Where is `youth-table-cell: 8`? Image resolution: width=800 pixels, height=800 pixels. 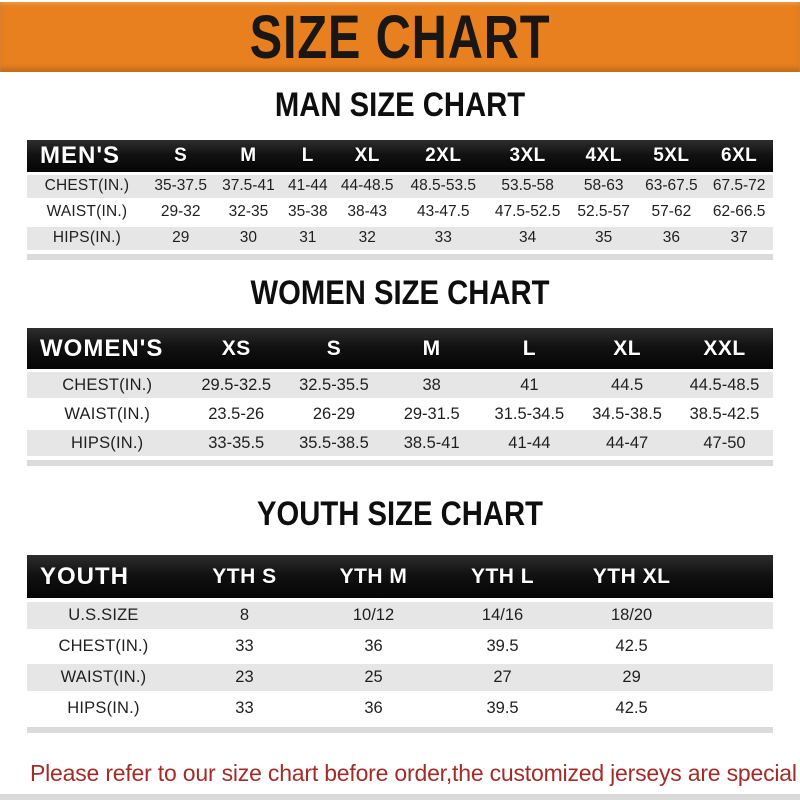
youth-table-cell: 8 is located at coordinates (244, 616).